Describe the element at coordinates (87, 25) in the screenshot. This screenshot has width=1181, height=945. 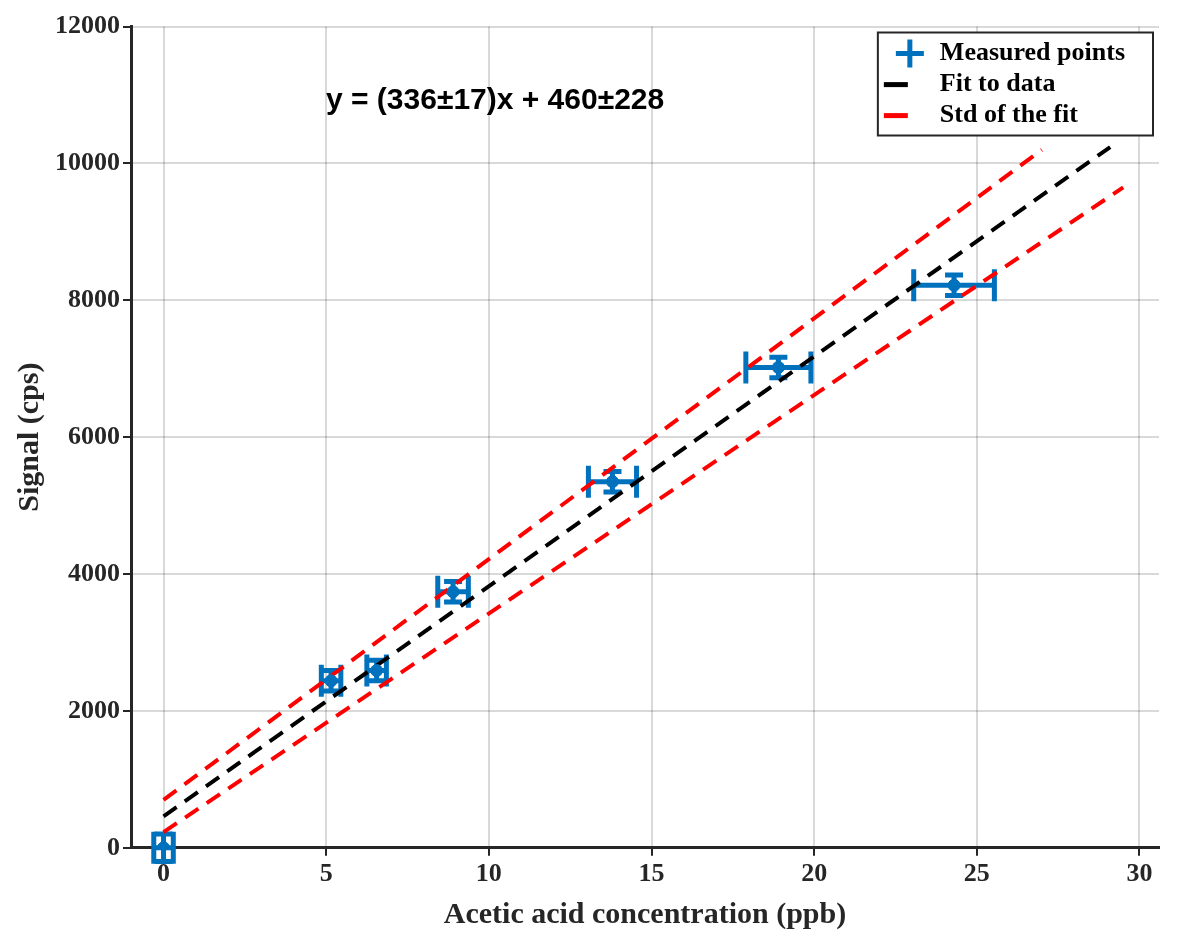
I see `y-tick-label: 12000` at that location.